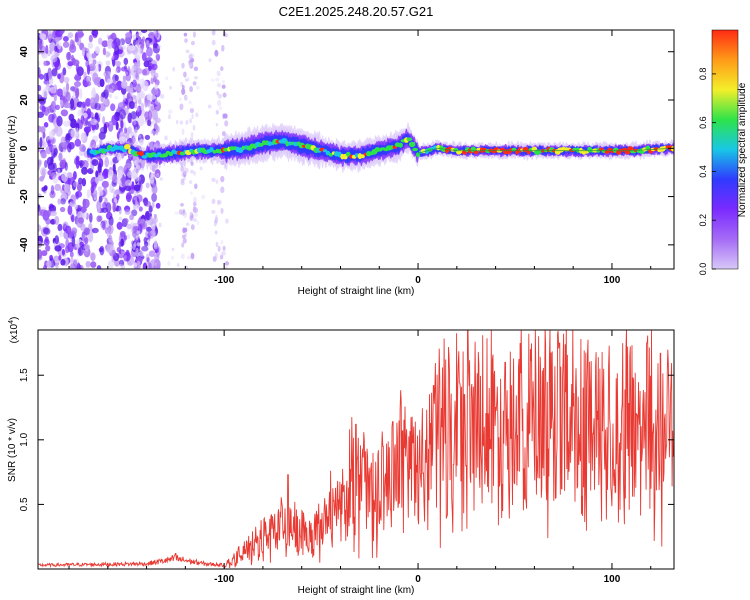  What do you see at coordinates (612, 280) in the screenshot?
I see `spectrogram-x-tick-label: 100` at bounding box center [612, 280].